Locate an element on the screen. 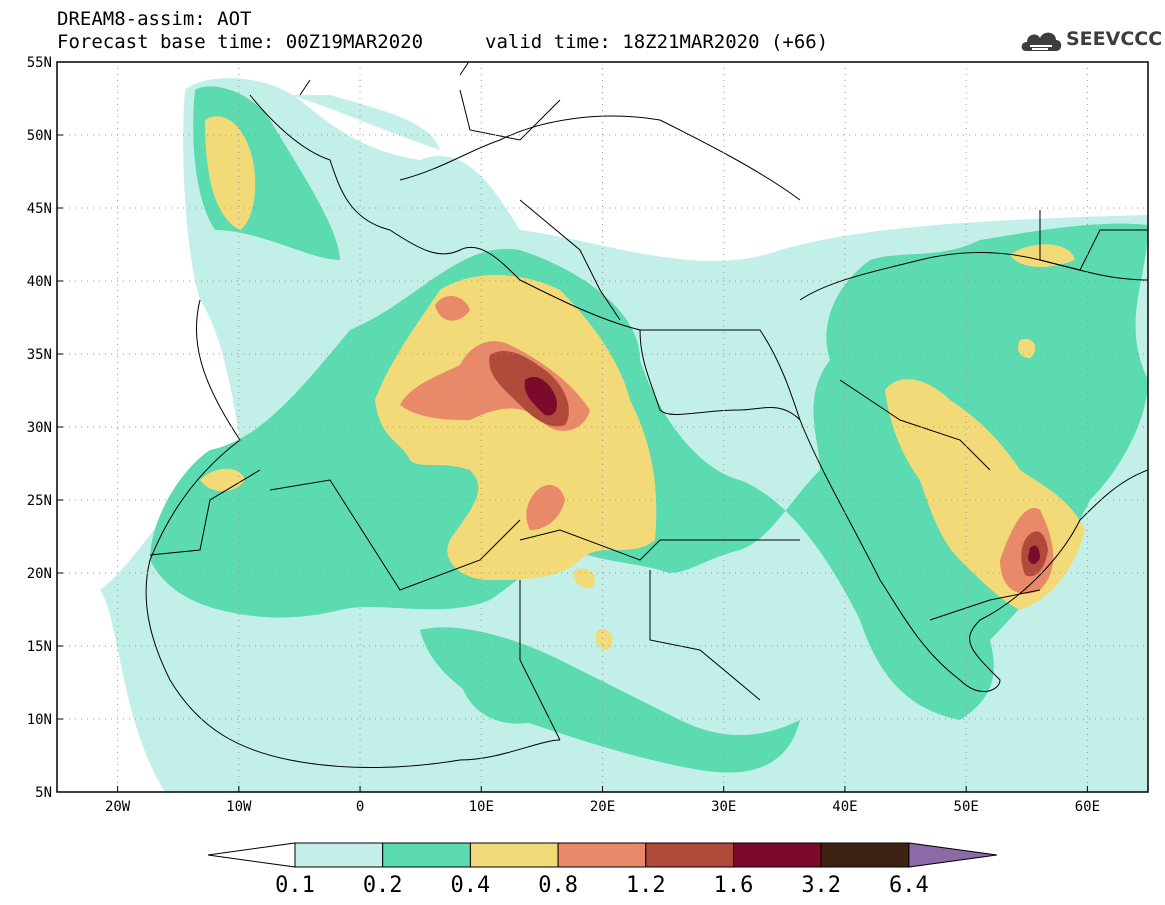 The height and width of the screenshot is (905, 1165). map-title: DREAM8-assim: AOT is located at coordinates (154, 19).